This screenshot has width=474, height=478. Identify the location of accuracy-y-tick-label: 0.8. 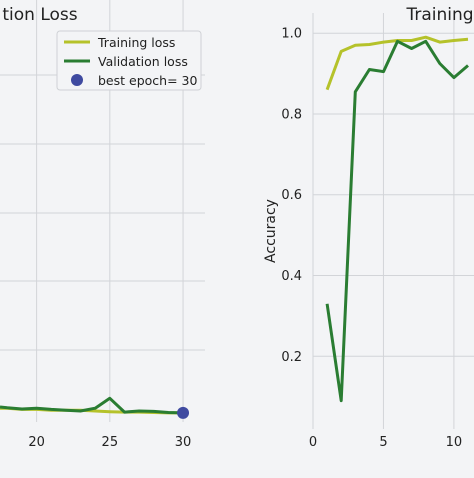
(291, 114).